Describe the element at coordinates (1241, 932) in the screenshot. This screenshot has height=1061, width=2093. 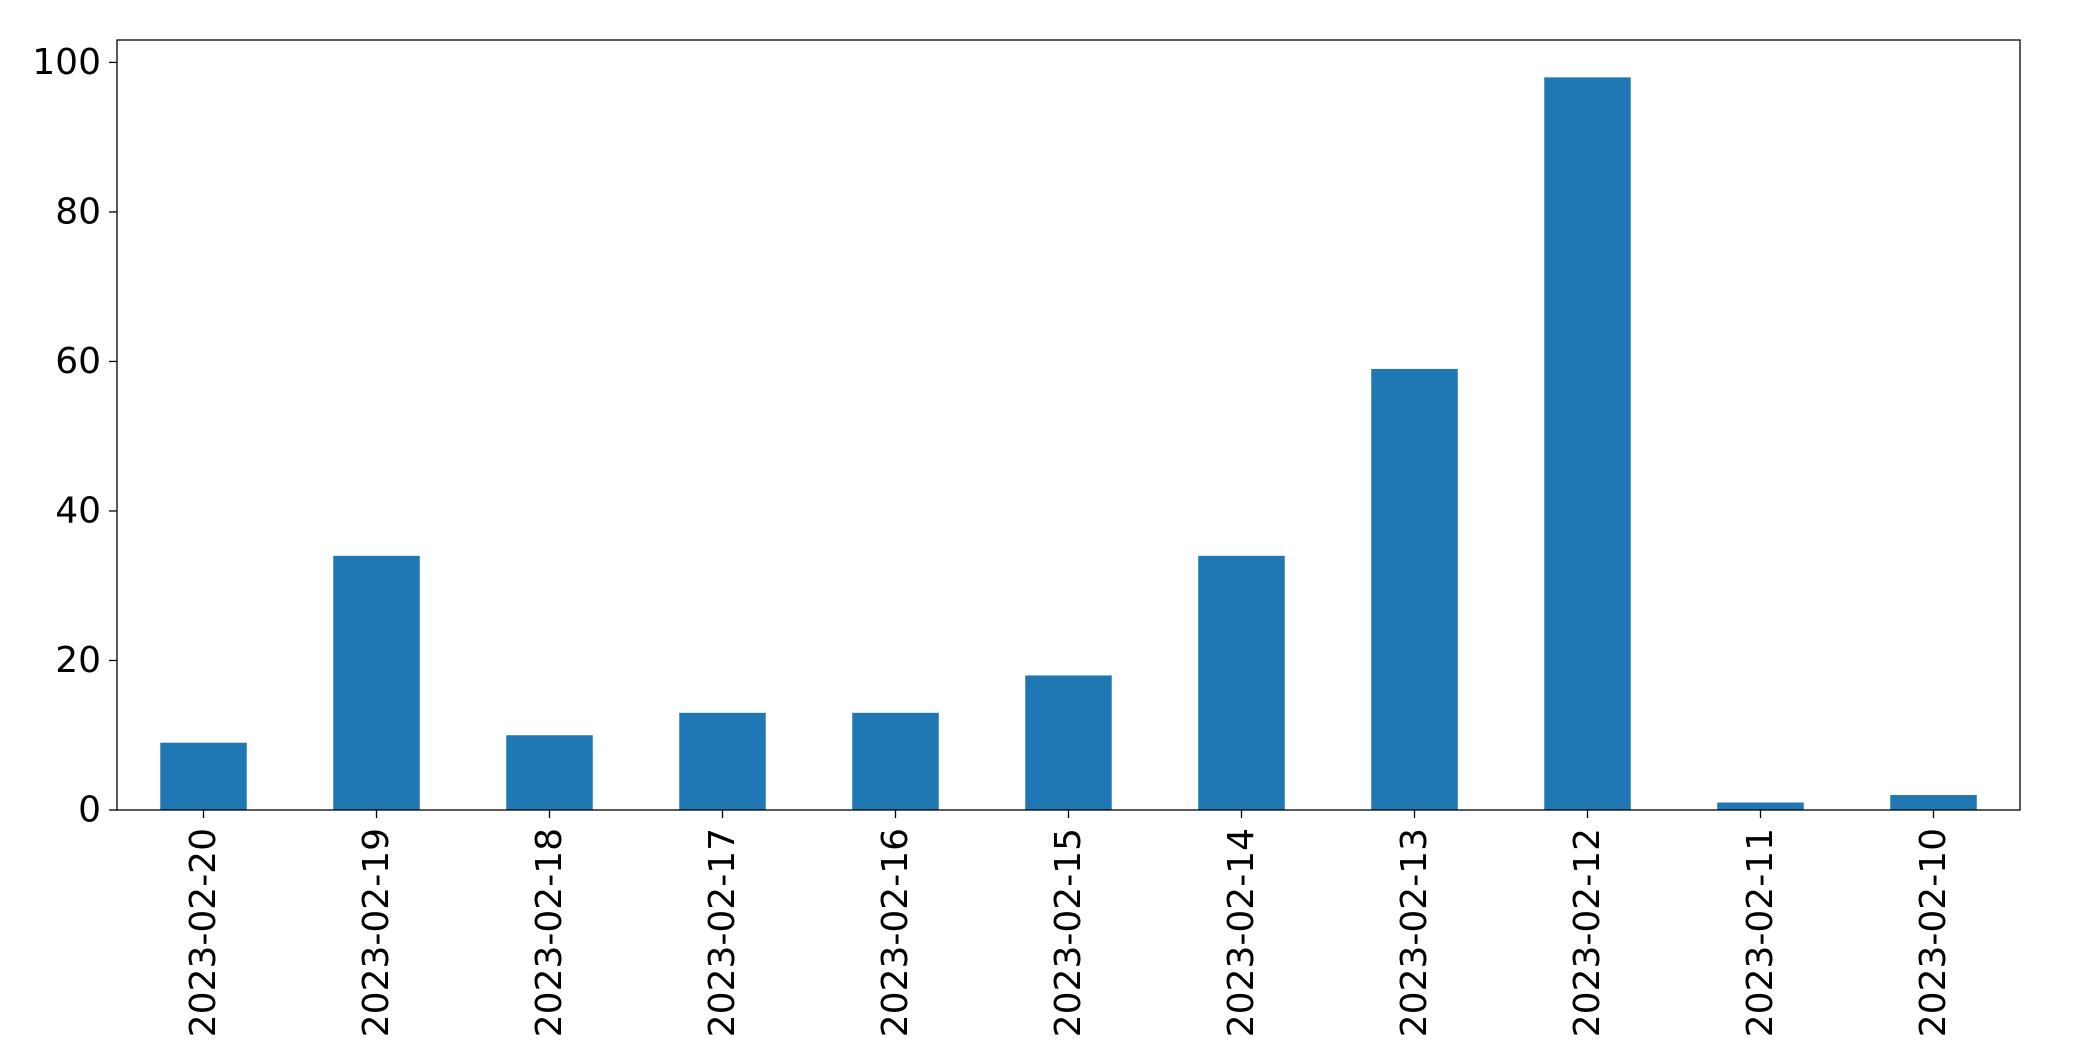
I see `x-tick-label: 2023-02-14` at that location.